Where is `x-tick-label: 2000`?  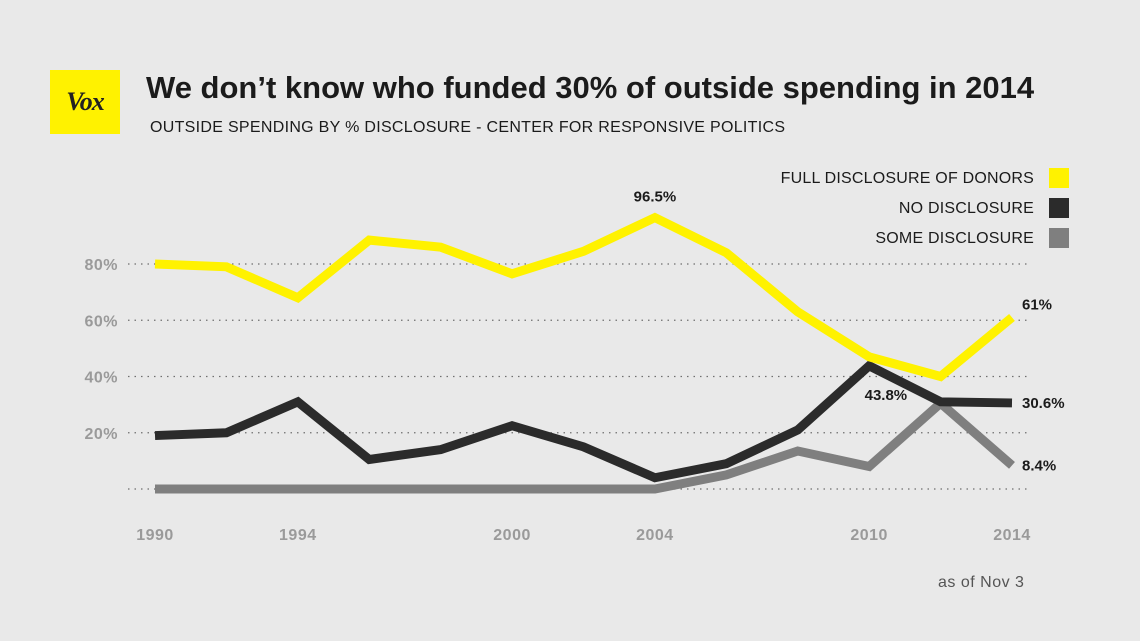 x-tick-label: 2000 is located at coordinates (512, 535).